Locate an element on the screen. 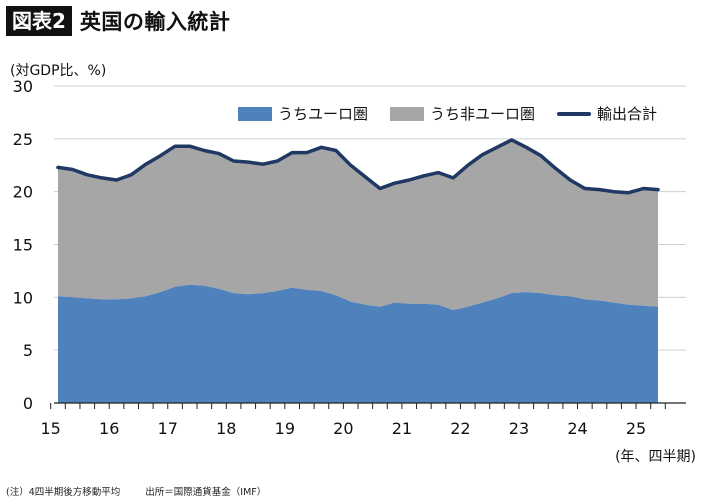 This screenshot has width=710, height=501. footnote-row: (注）4四半期後方移動平均 出所＝国際通貨基金（IMF） is located at coordinates (136, 491).